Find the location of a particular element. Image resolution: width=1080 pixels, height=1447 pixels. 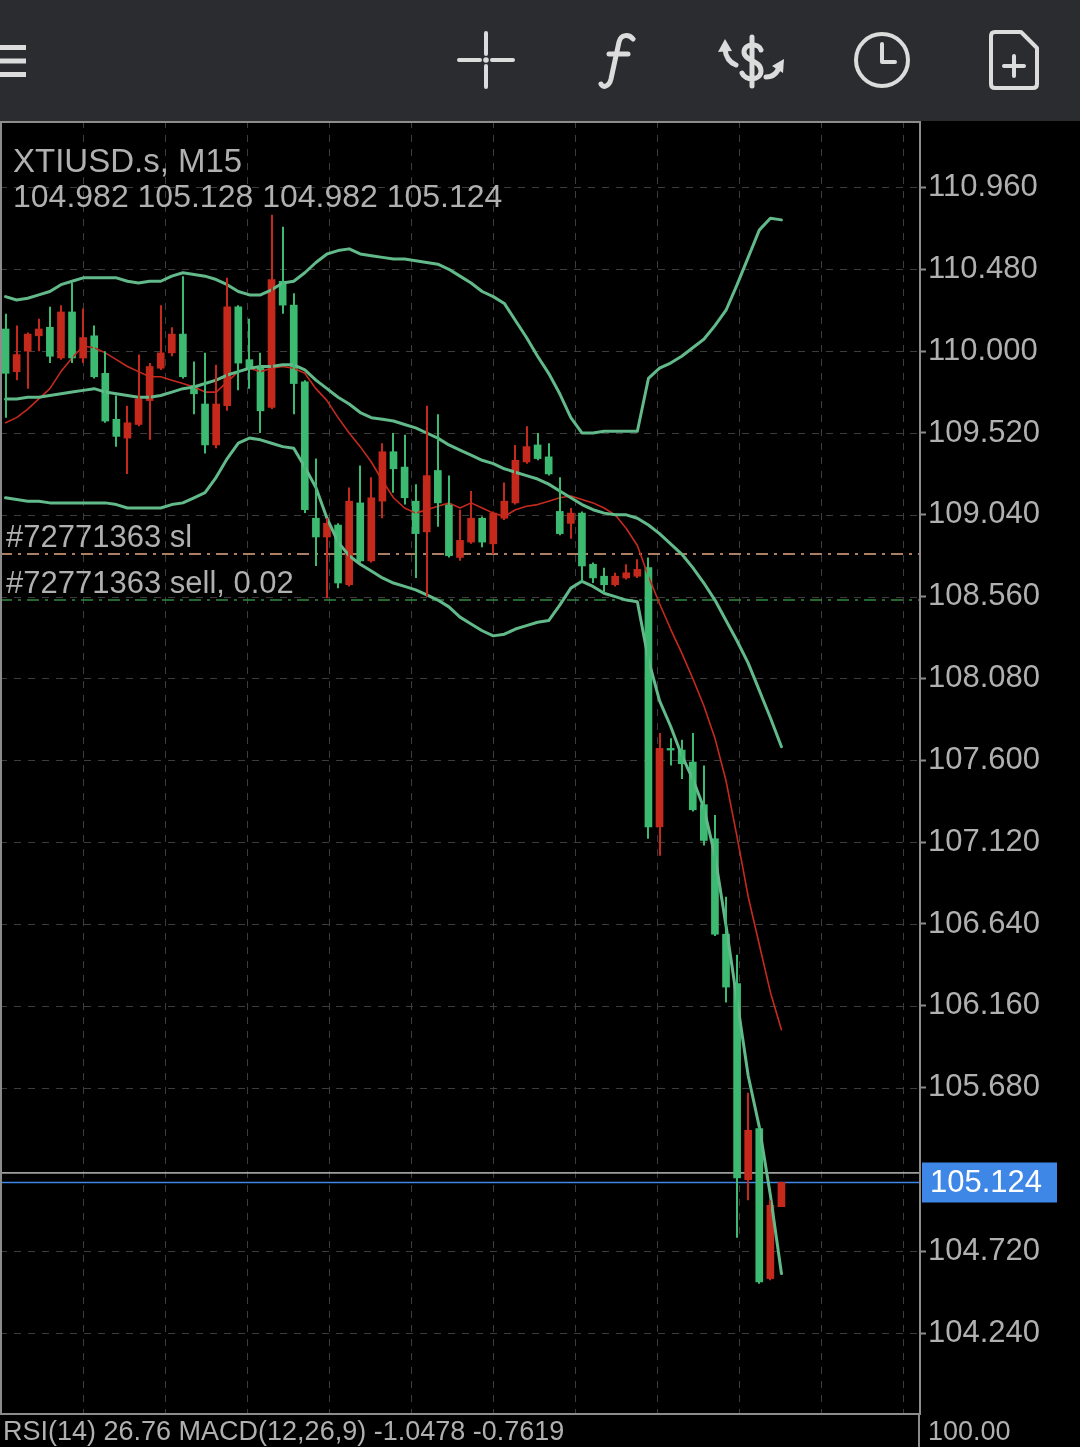

y-tick-label: 107.600 is located at coordinates (984, 758).